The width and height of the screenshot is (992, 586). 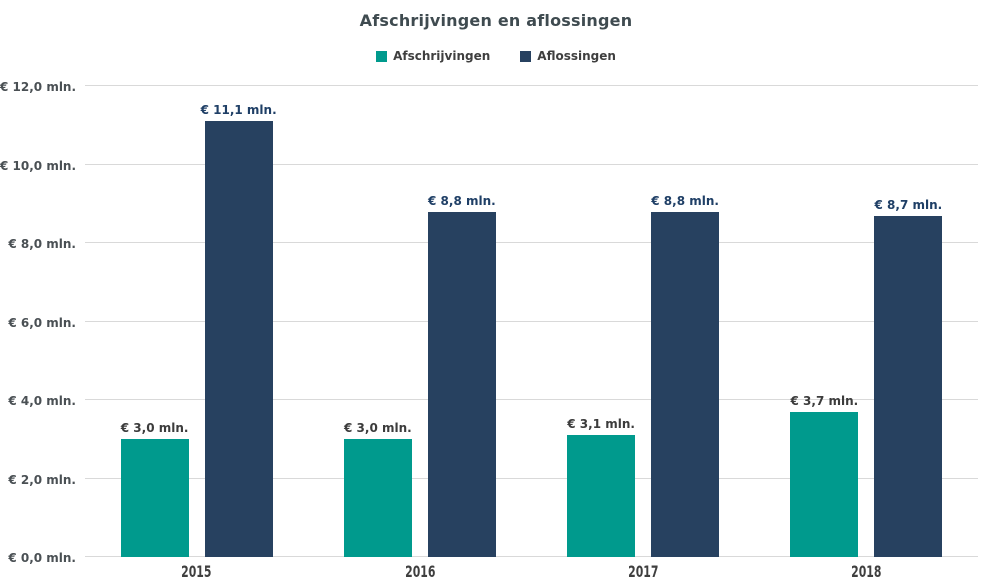 I want to click on legend-item-afschrijvingen: Afschrijvingen, so click(x=433, y=56).